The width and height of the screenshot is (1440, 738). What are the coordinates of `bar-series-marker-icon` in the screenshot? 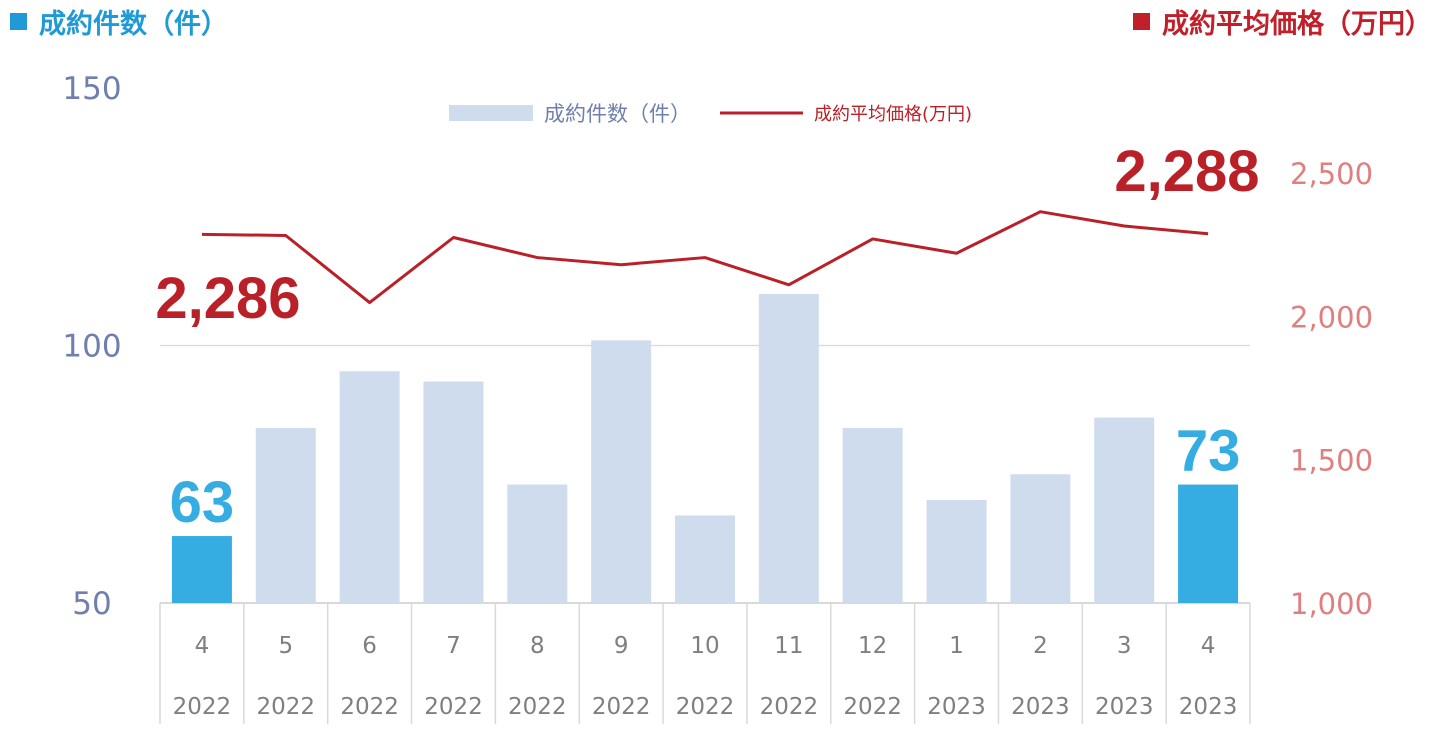 It's located at (18, 21).